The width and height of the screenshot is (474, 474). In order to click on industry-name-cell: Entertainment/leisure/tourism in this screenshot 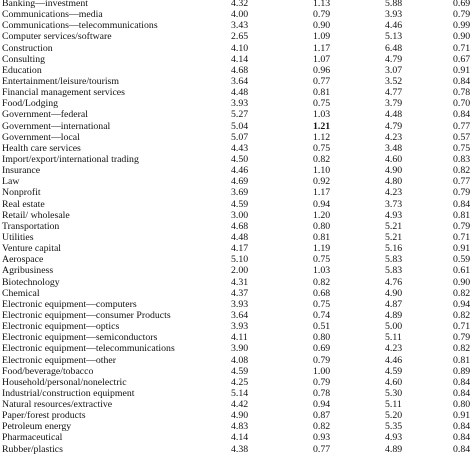, I will do `click(60, 81)`.